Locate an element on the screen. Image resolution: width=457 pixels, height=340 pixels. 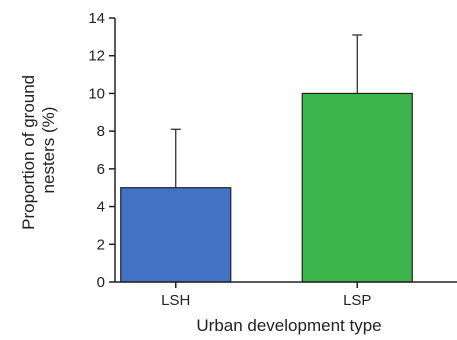
y-axis-title-line-2: nesters (%) is located at coordinates (48, 150).